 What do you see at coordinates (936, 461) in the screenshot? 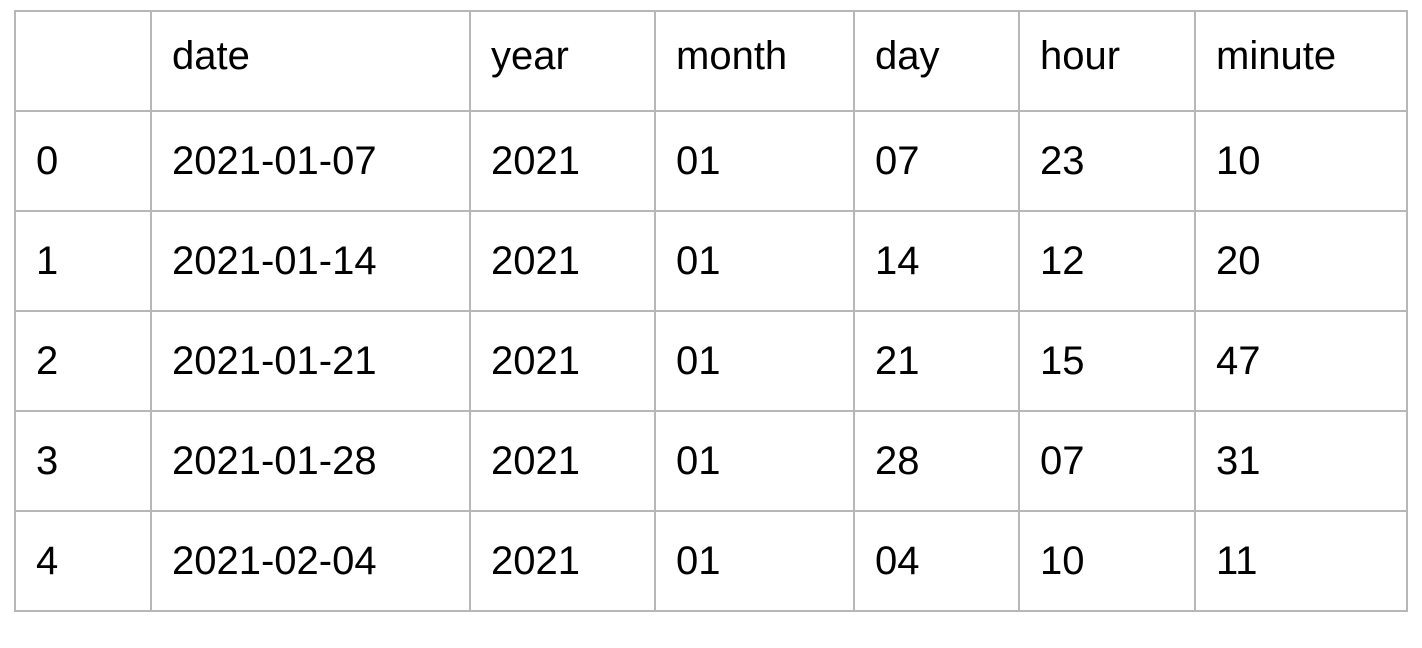
I see `day-cell: 28` at bounding box center [936, 461].